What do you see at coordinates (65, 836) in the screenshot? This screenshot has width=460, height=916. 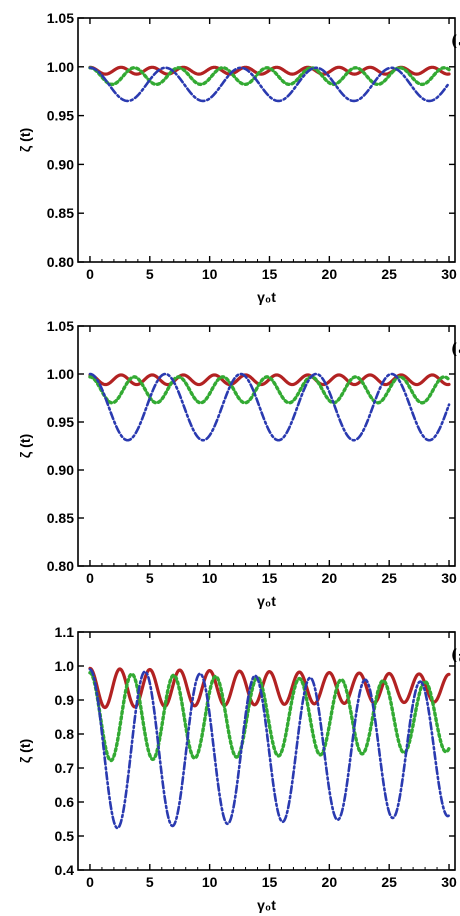 I see `y-tick-label: 0.5` at bounding box center [65, 836].